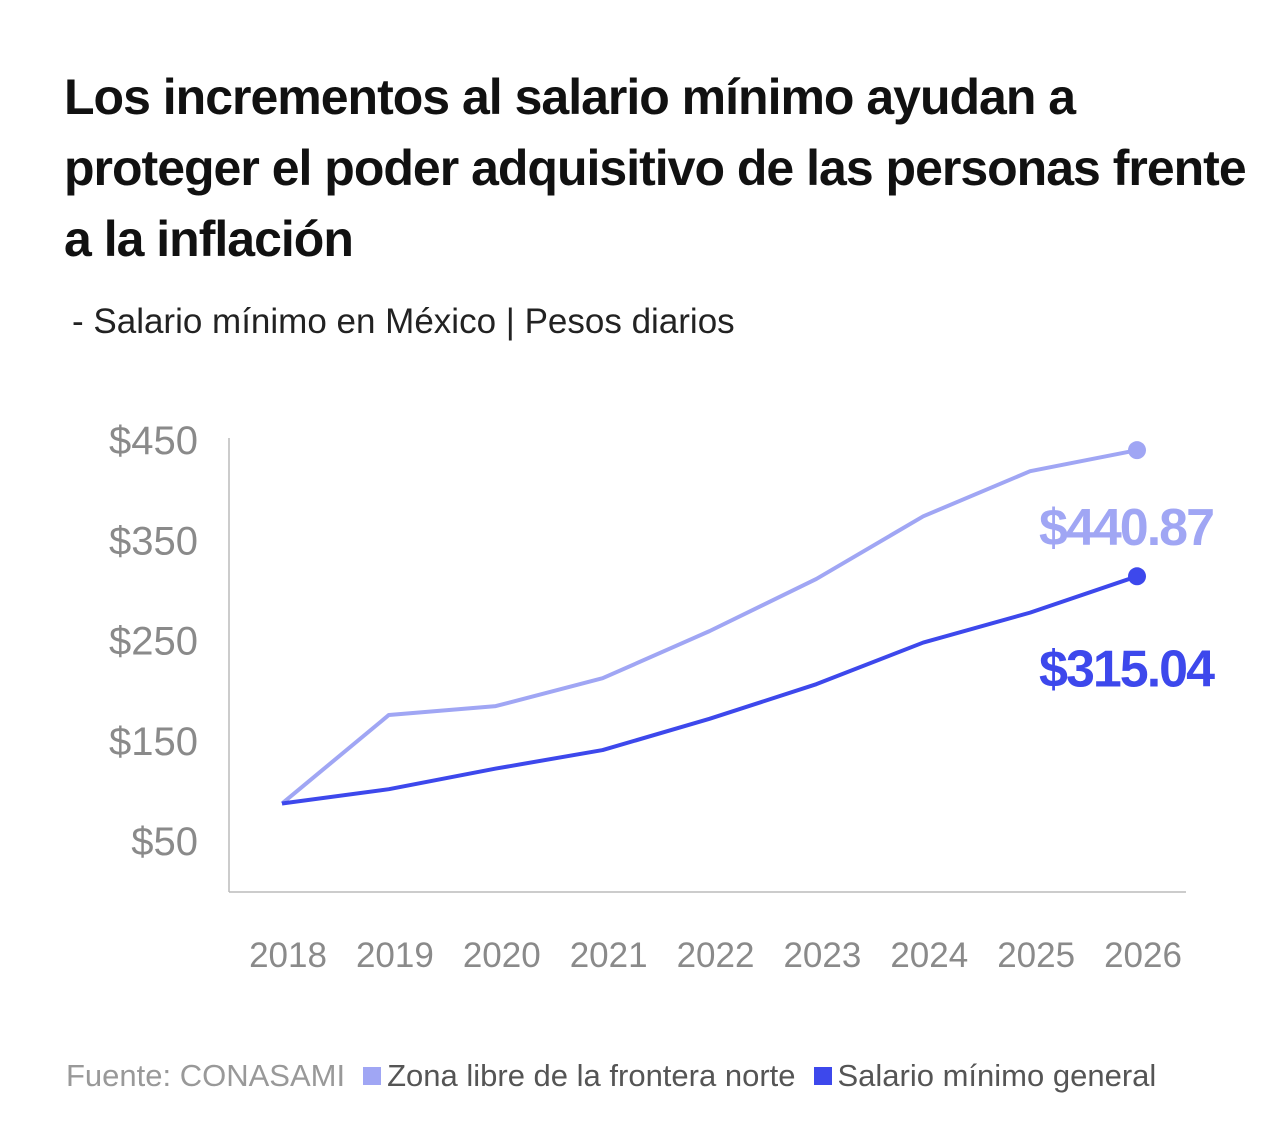  Describe the element at coordinates (153, 642) in the screenshot. I see `y-tick-label: $250` at that location.